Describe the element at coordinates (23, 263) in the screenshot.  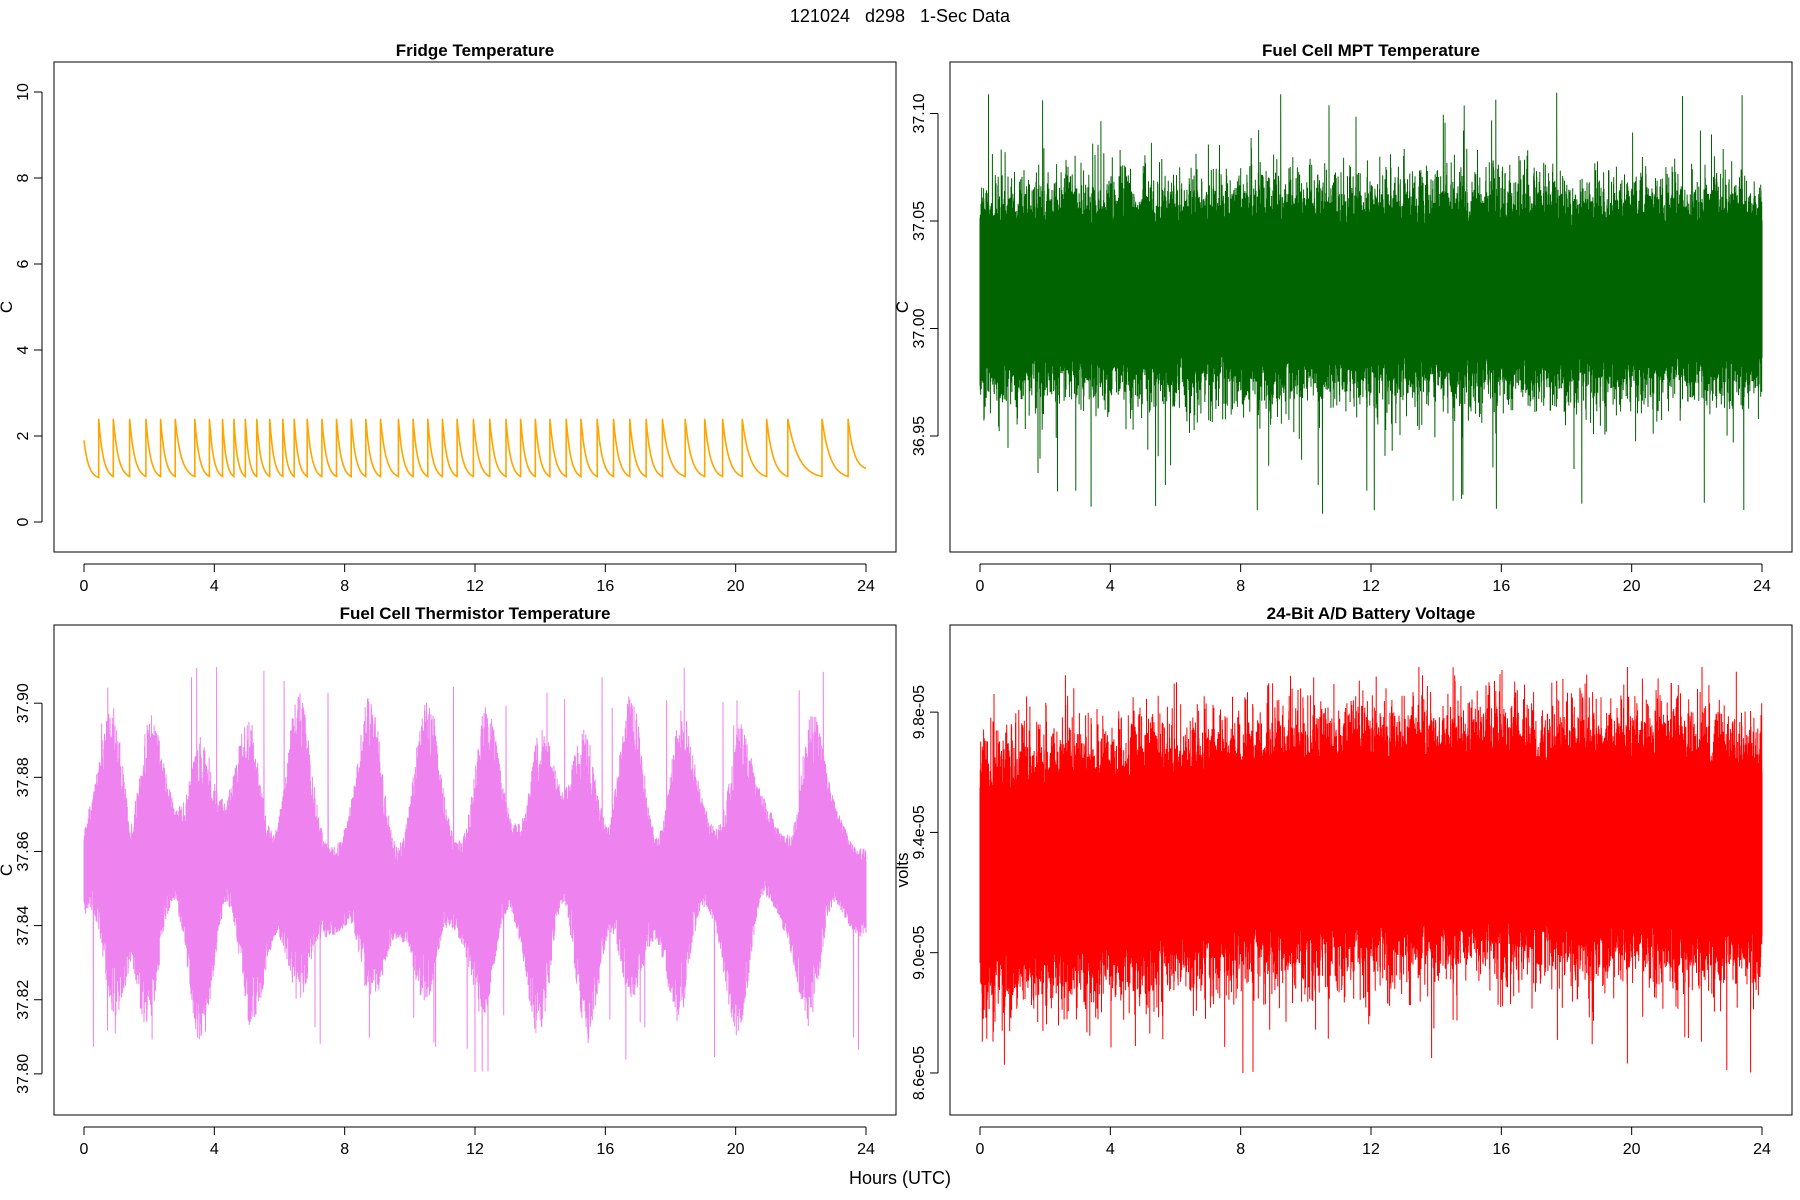
I see `y-tick-label: 6` at that location.